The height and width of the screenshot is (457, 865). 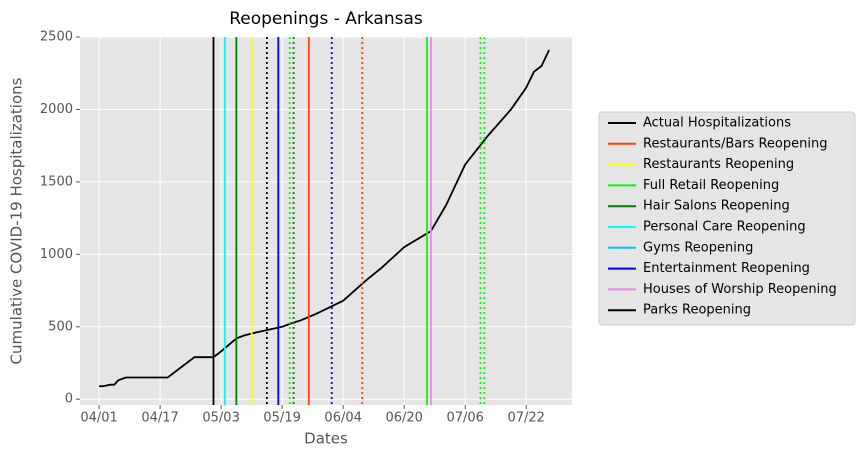 What do you see at coordinates (60, 326) in the screenshot?
I see `y-tick-label: 500` at bounding box center [60, 326].